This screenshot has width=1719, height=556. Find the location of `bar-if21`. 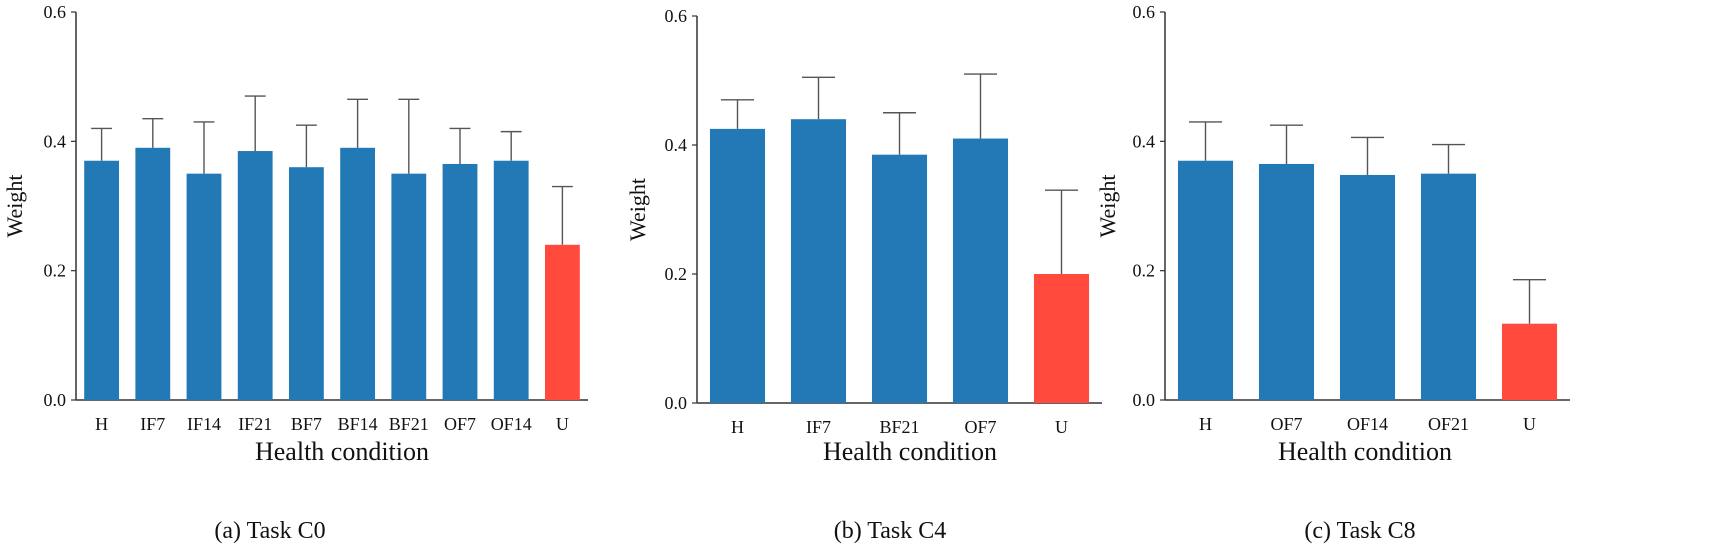

bar-if21 is located at coordinates (255, 275).